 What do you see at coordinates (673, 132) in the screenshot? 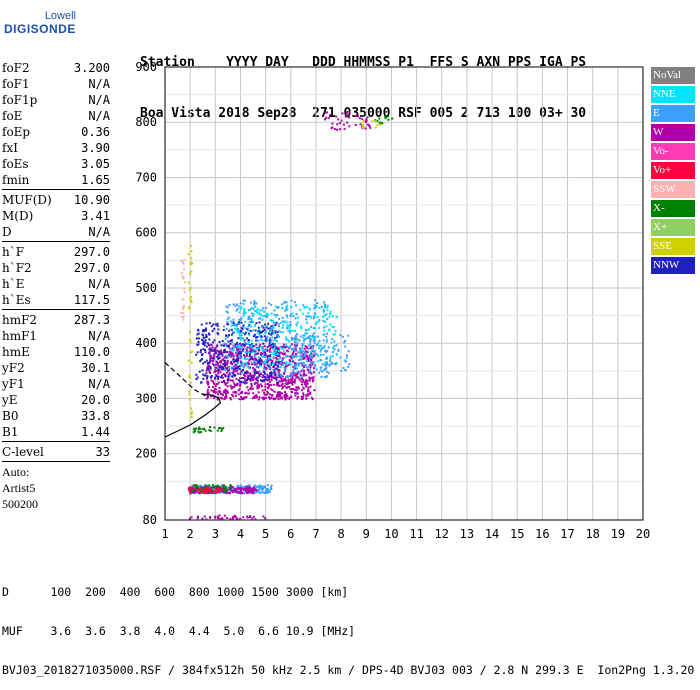
I see `legend-item: W` at bounding box center [673, 132].